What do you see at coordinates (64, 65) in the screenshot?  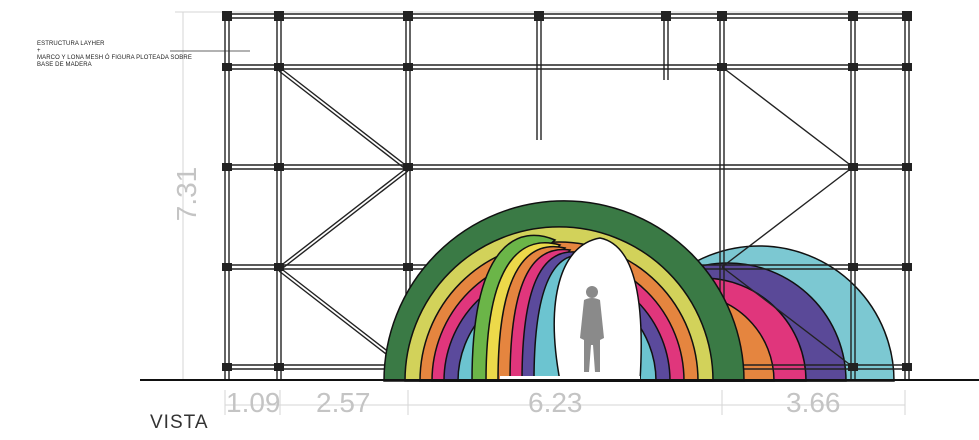 I see `note-line-4: BASE DE MADERA` at bounding box center [64, 65].